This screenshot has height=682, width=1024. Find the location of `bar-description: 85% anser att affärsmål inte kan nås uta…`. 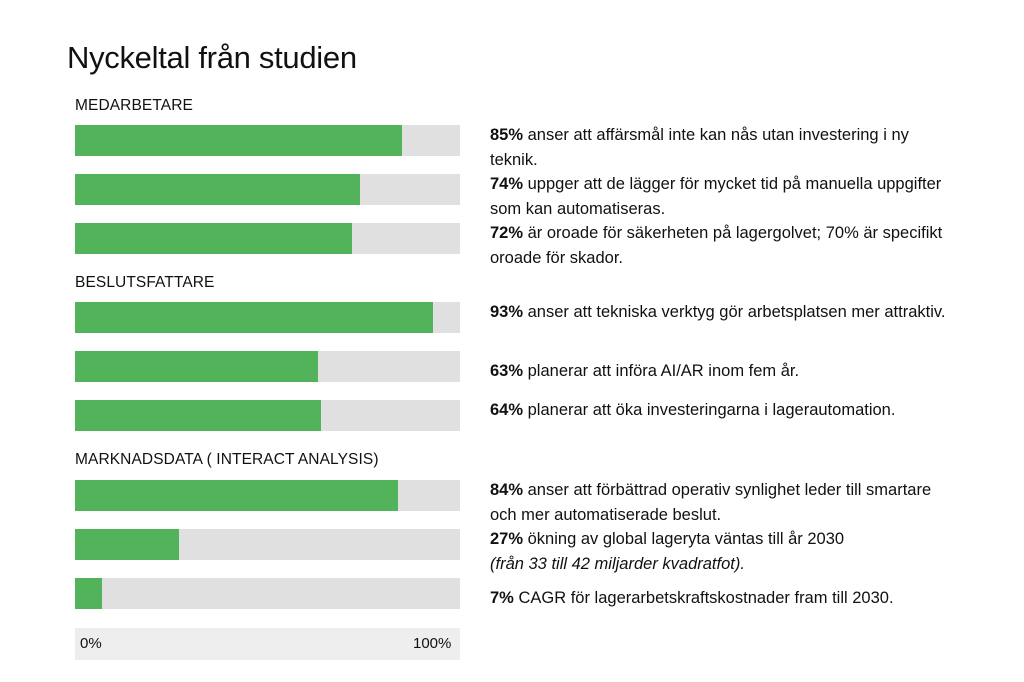

bar-description: 85% anser att affärsmål inte kan nås uta… is located at coordinates (725, 148).